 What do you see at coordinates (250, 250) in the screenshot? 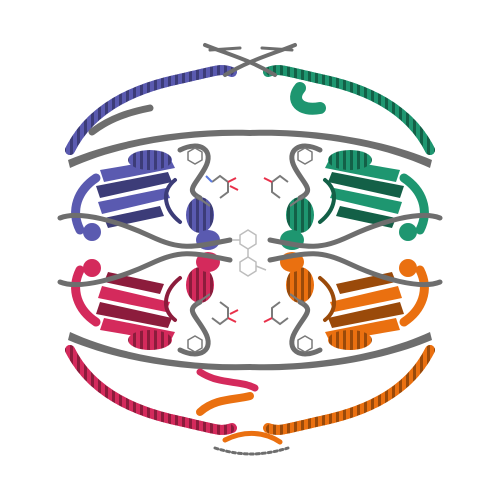
I see `ligand-sticks` at bounding box center [250, 250].